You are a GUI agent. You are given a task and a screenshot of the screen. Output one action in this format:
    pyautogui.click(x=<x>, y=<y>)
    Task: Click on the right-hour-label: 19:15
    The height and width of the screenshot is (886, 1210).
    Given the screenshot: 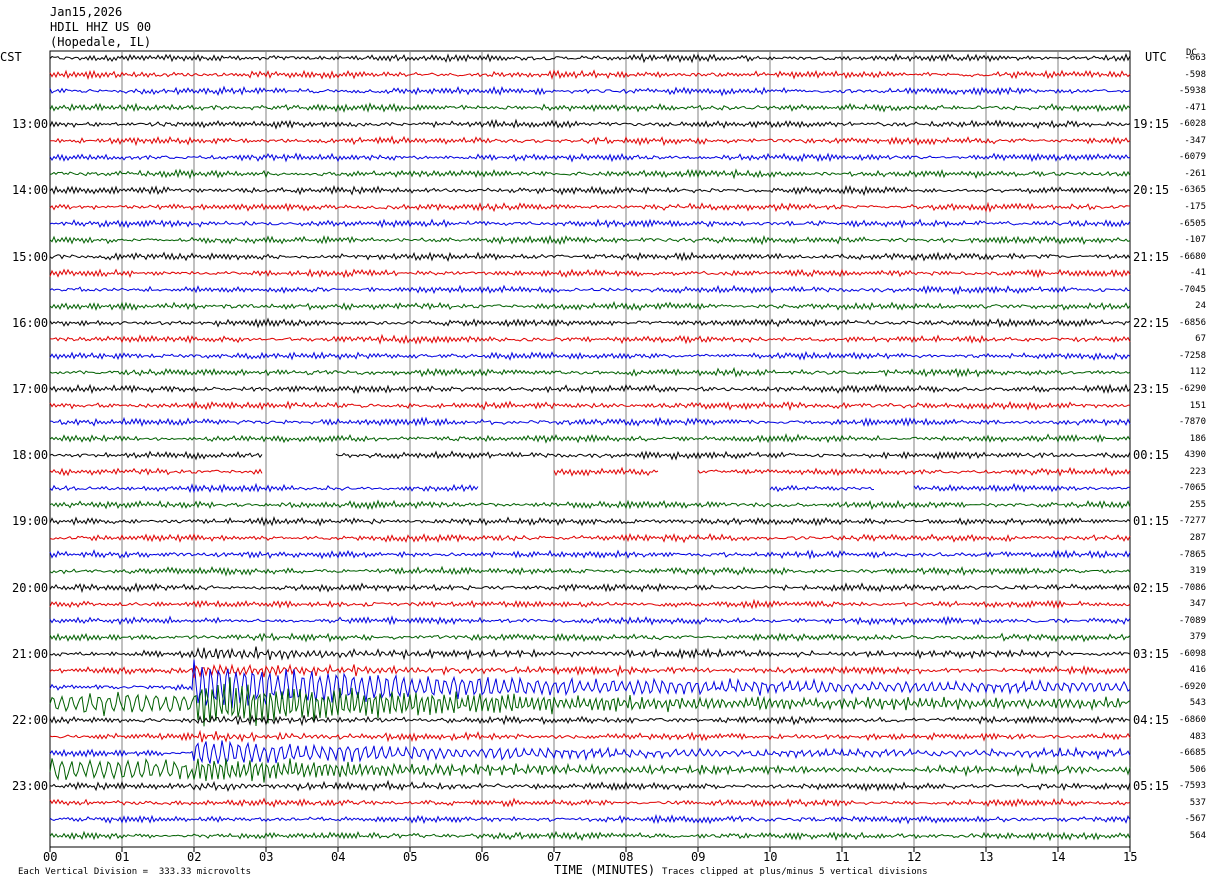 What is the action you would take?
    pyautogui.click(x=1151, y=124)
    